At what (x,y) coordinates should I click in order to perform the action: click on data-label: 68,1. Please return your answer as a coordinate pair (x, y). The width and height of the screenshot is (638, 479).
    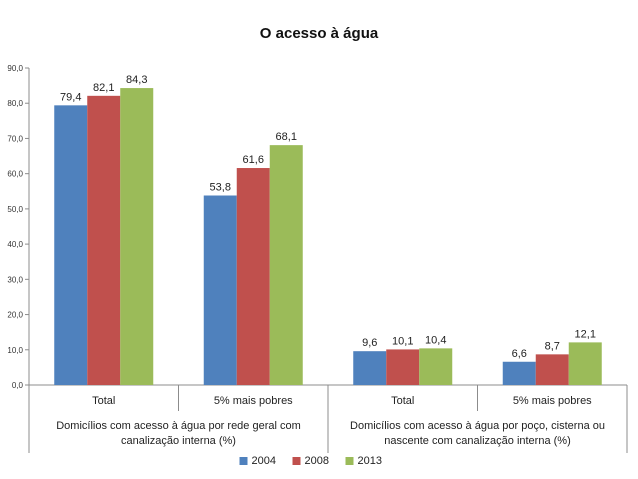
    Looking at the image, I should click on (286, 137).